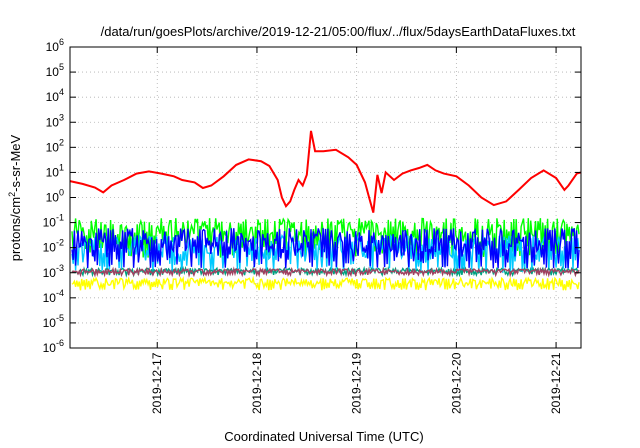 The height and width of the screenshot is (448, 640). I want to click on y-axis-label-sup: 2, so click(12, 194).